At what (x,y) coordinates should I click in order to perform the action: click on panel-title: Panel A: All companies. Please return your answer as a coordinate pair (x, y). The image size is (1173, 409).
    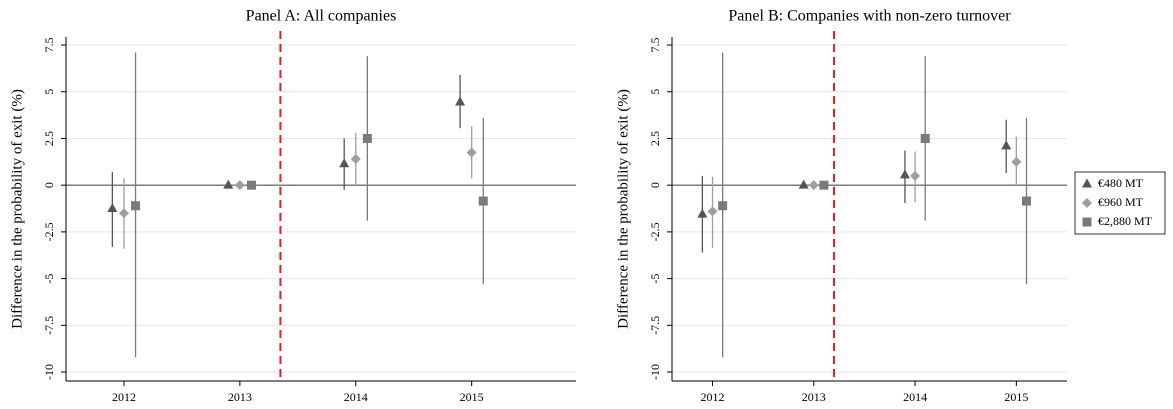
    Looking at the image, I should click on (321, 16).